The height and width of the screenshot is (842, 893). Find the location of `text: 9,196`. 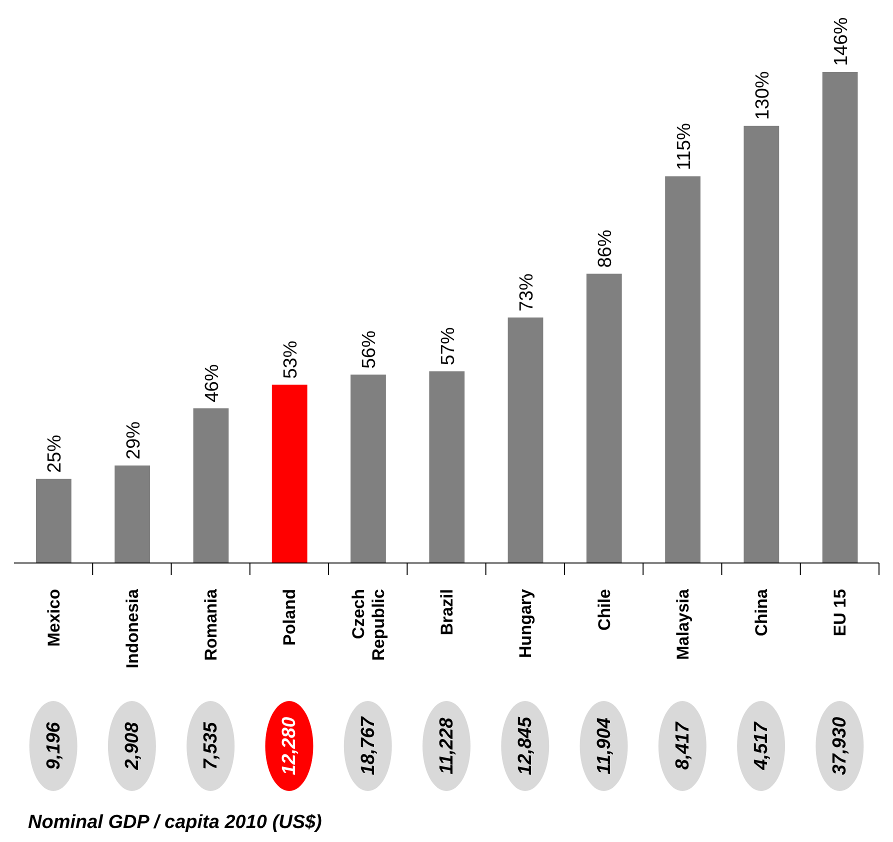

text: 9,196 is located at coordinates (53, 746).